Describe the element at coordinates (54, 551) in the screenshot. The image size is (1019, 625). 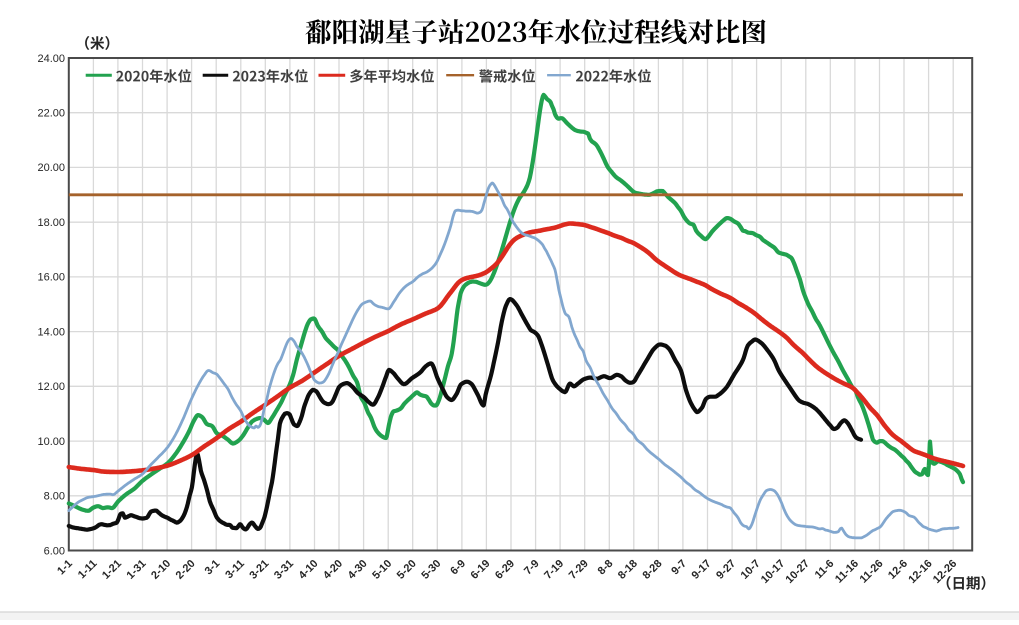
I see `svg-text: 6.00` at that location.